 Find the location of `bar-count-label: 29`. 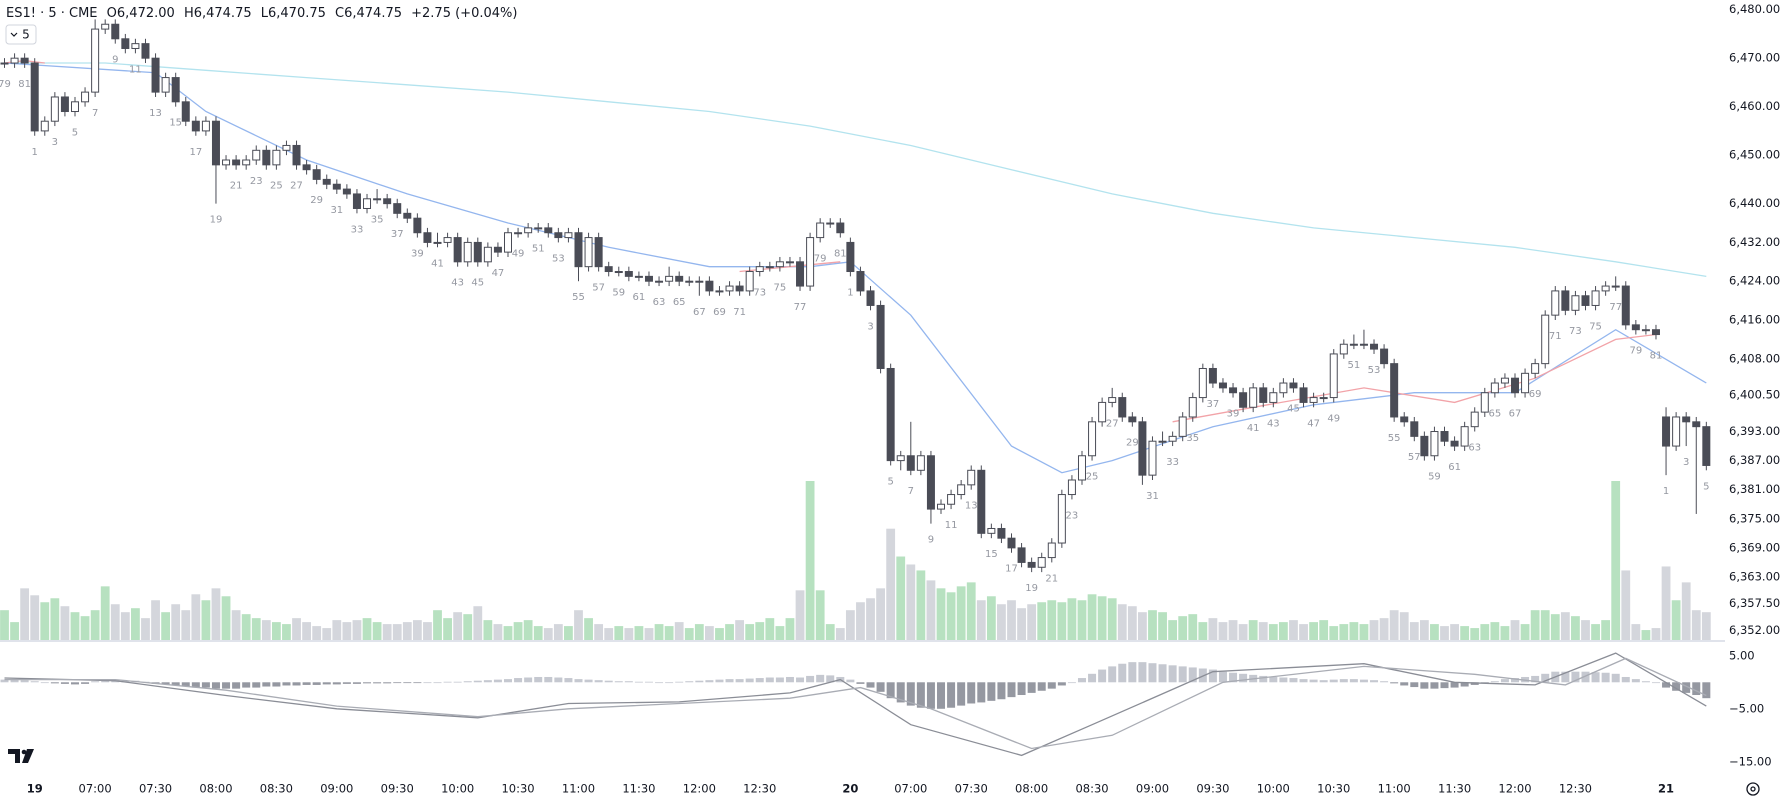

bar-count-label: 29 is located at coordinates (316, 200).